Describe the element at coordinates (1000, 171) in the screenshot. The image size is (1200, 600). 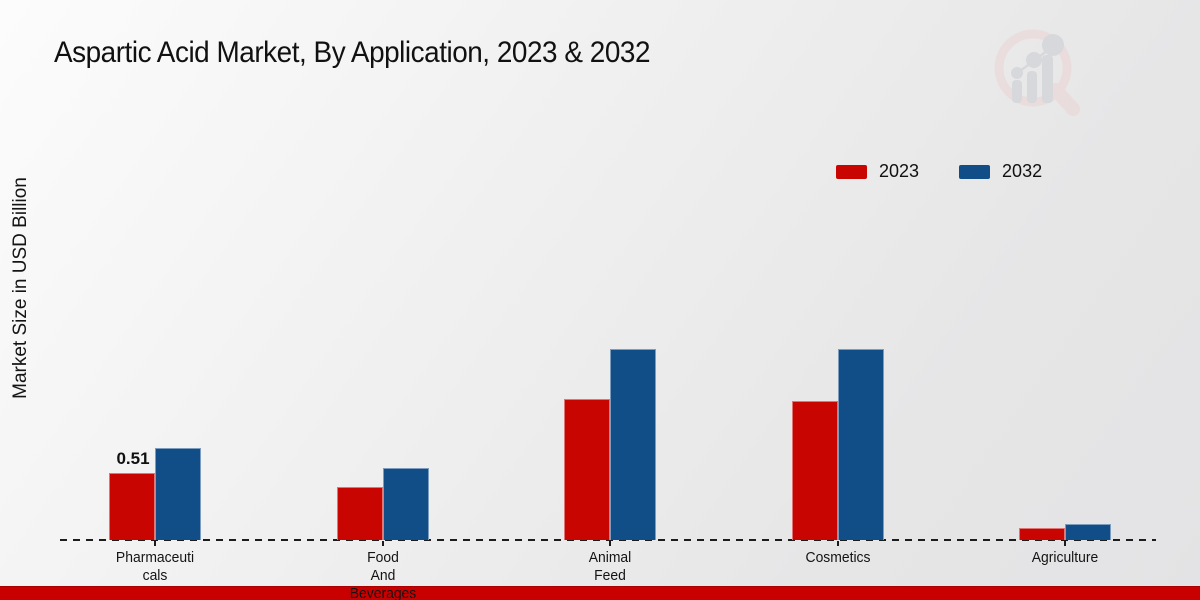
I see `legend-item-2032: 2032` at that location.